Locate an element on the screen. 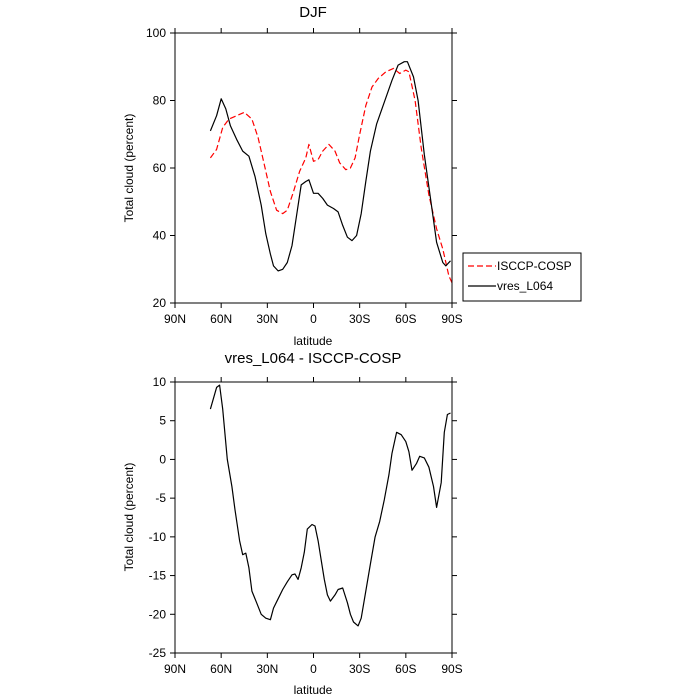 Image resolution: width=700 pixels, height=700 pixels. panel1-xtick-label: 90S is located at coordinates (451, 319).